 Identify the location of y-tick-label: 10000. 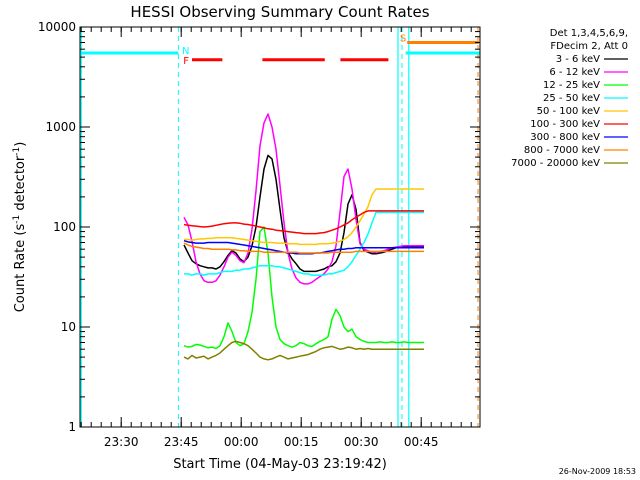
(57, 27).